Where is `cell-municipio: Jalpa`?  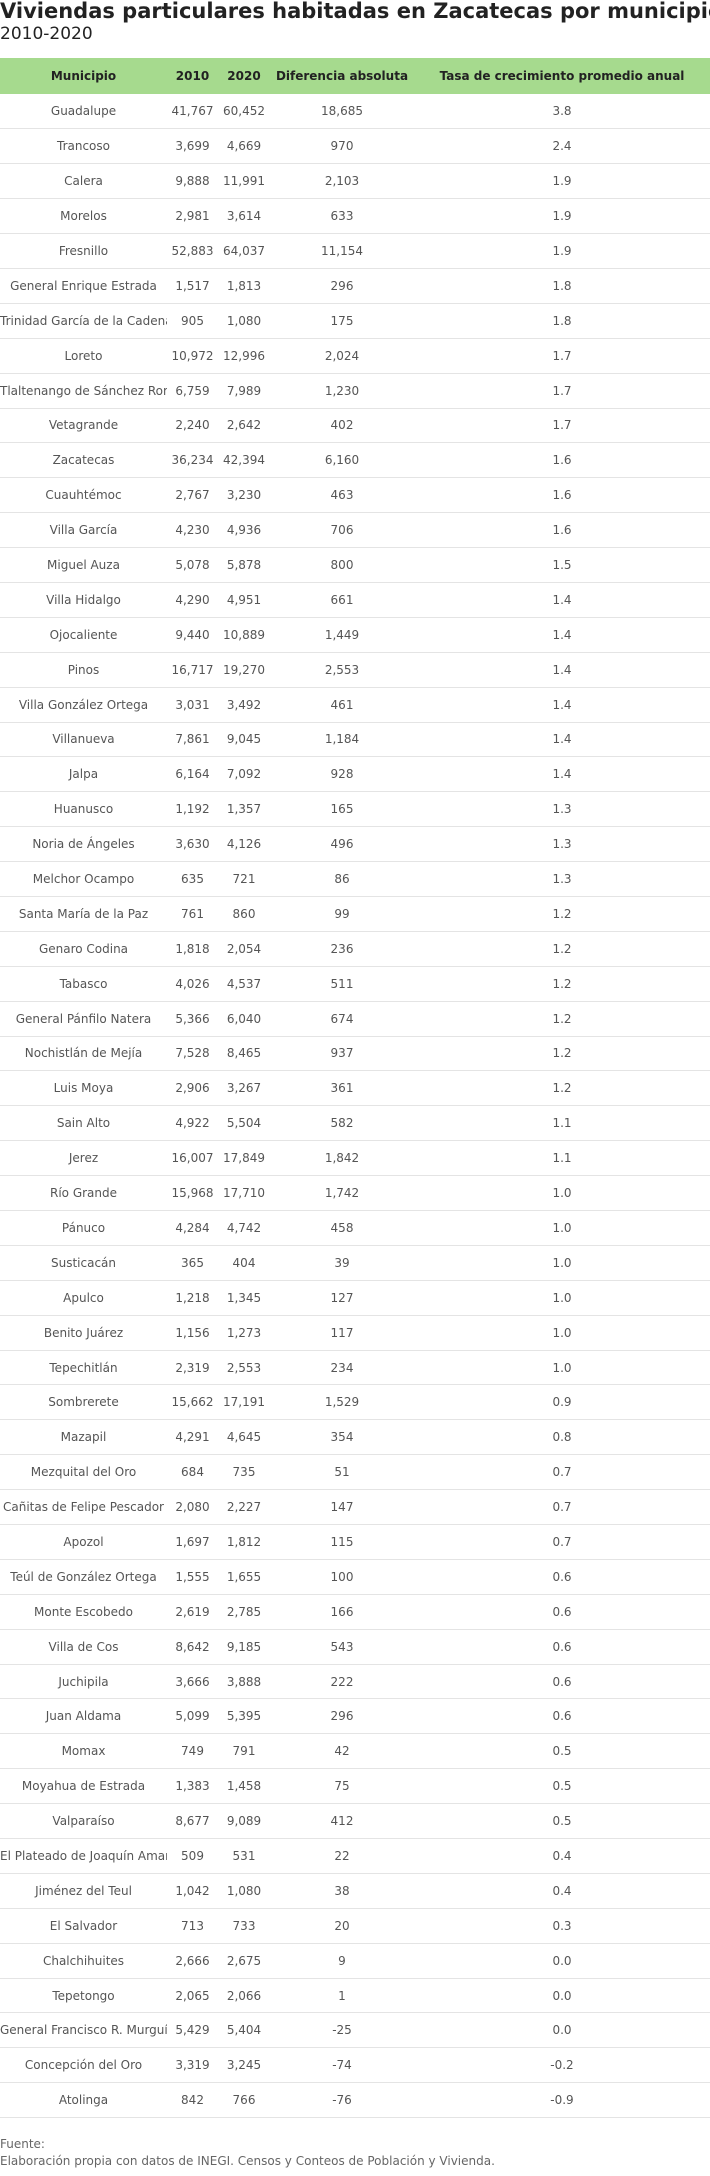 cell-municipio: Jalpa is located at coordinates (83, 774).